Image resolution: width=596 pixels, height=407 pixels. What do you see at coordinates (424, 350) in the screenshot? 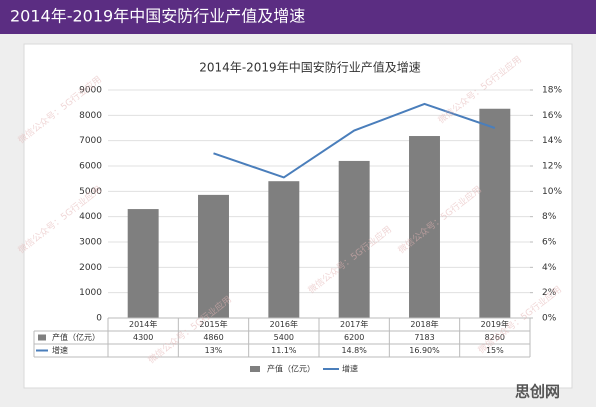
I see `data-label: 16.90%` at bounding box center [424, 350].